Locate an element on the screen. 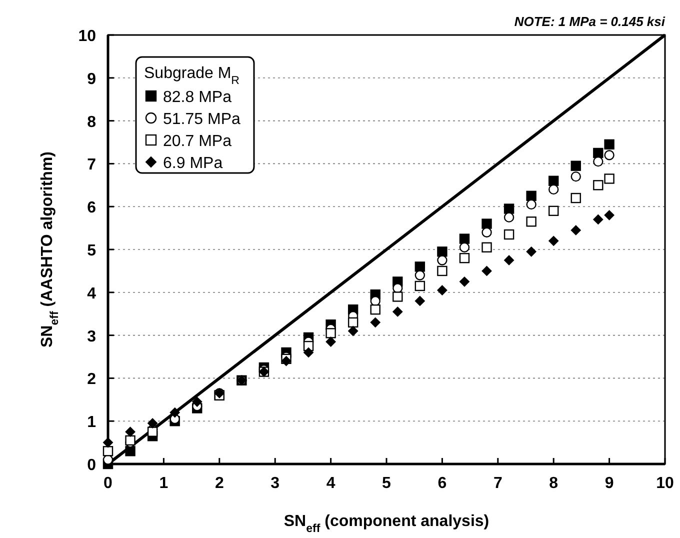 The width and height of the screenshot is (680, 538). x-tick-label: 4 is located at coordinates (331, 483).